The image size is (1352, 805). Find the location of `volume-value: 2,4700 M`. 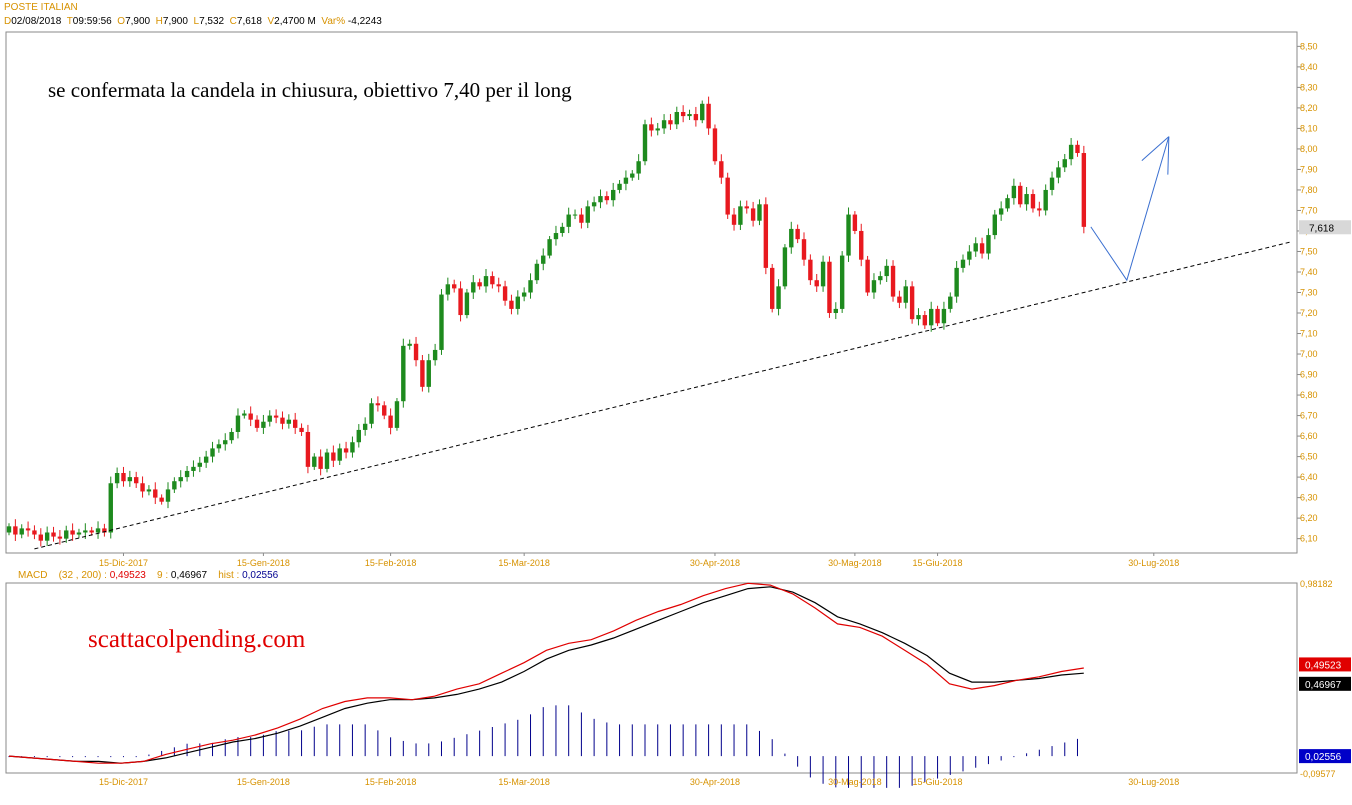

volume-value: 2,4700 M is located at coordinates (295, 21).